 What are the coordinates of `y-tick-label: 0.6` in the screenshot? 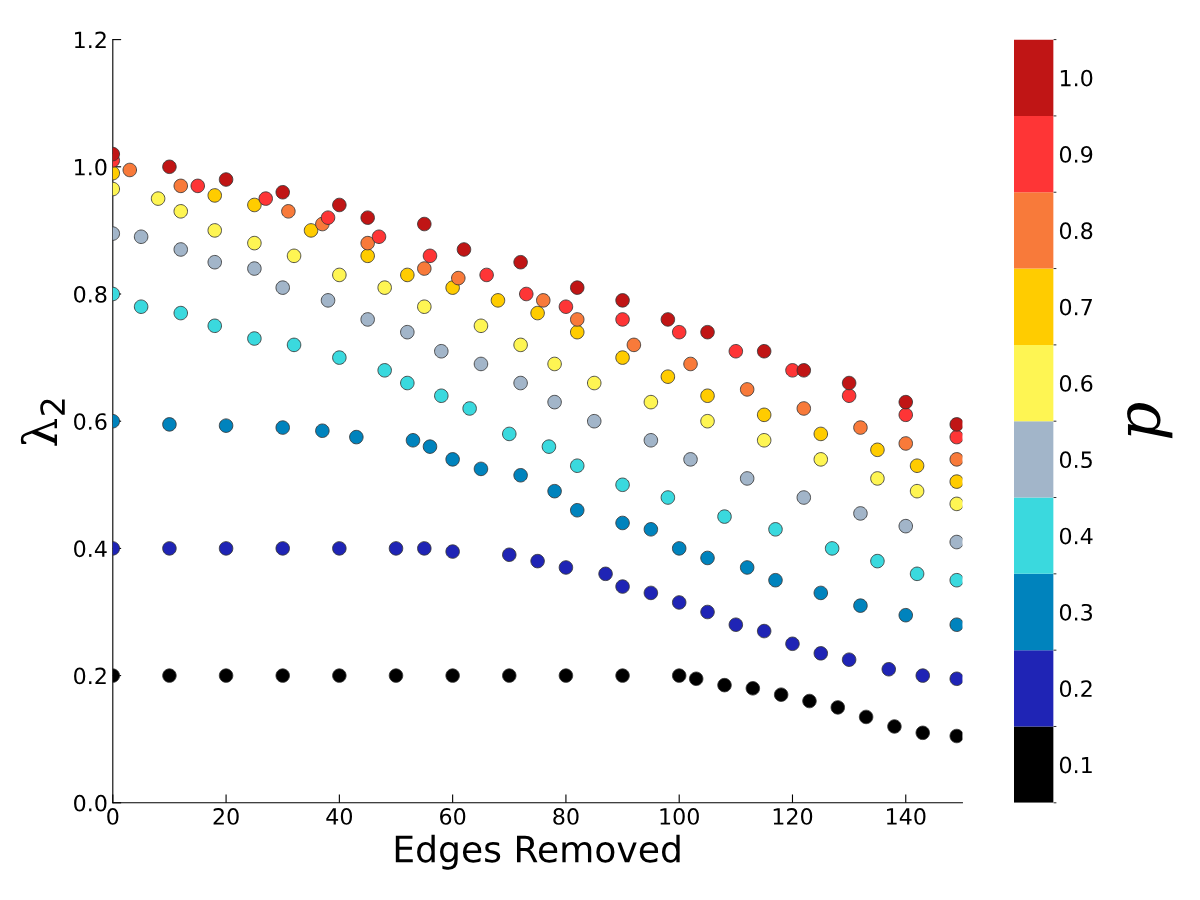 It's located at (90, 421).